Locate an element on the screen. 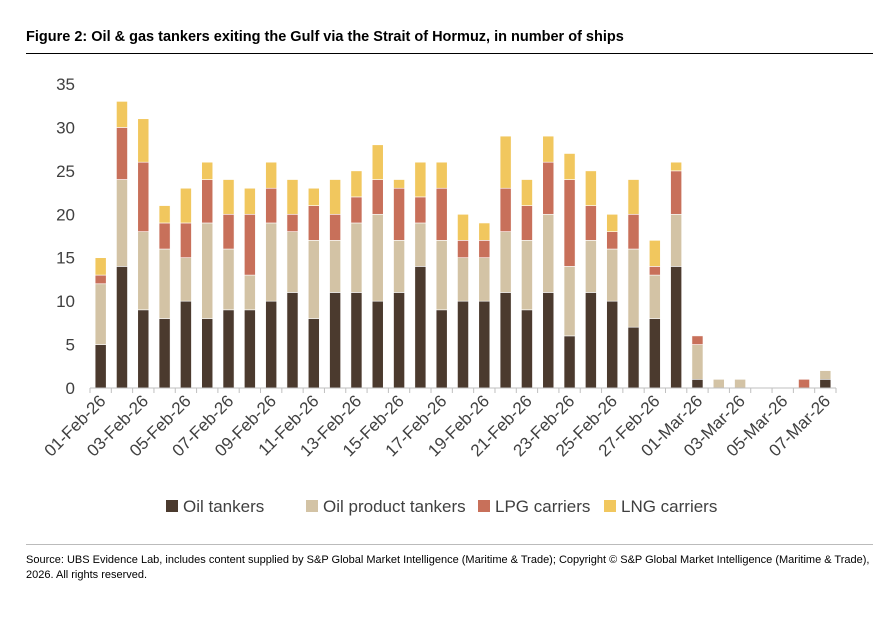  legend-label: LPG carriers is located at coordinates (542, 506).